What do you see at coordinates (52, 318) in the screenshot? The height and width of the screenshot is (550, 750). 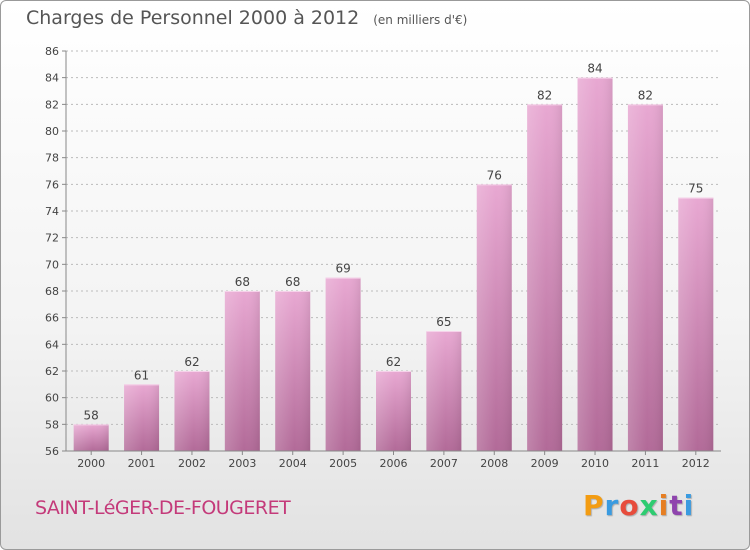 I see `y-tick-label: 66` at bounding box center [52, 318].